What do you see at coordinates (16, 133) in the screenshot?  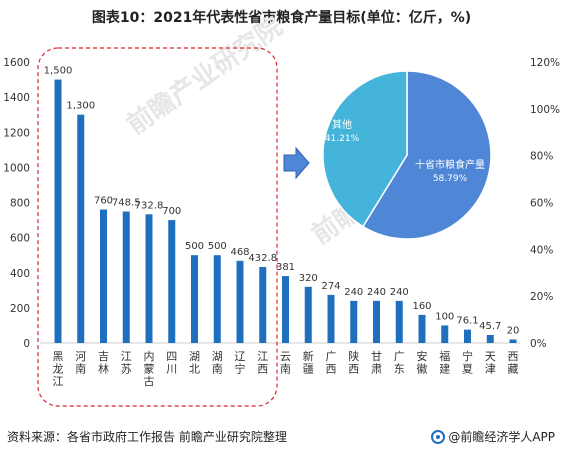 I see `y-tick-label: 1200` at bounding box center [16, 133].